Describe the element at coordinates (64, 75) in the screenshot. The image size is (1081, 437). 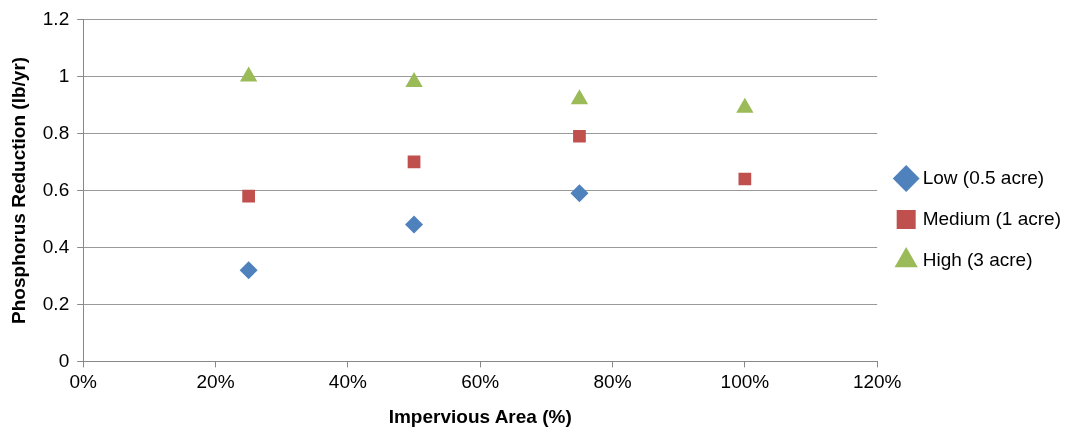
I see `y-tick-label: 1` at that location.